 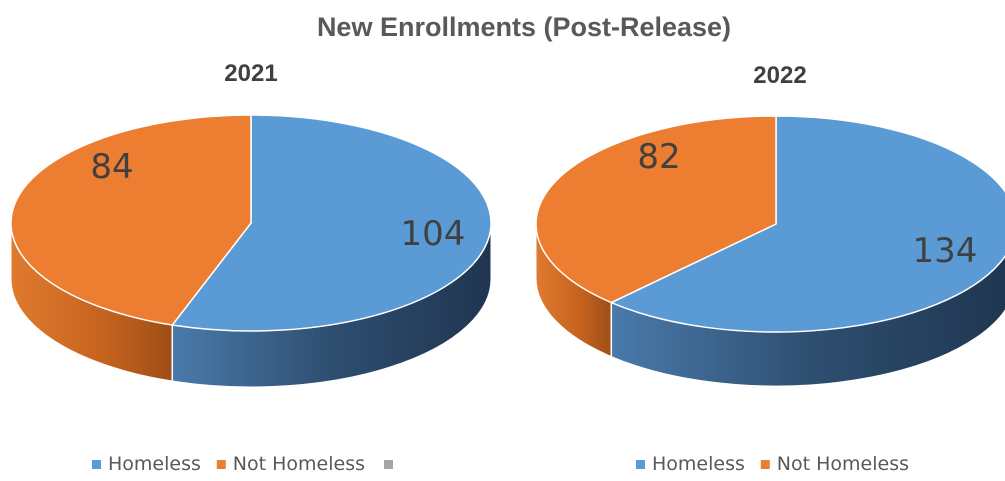 I want to click on legend-2021: Homeless Not Homeless, so click(x=242, y=464).